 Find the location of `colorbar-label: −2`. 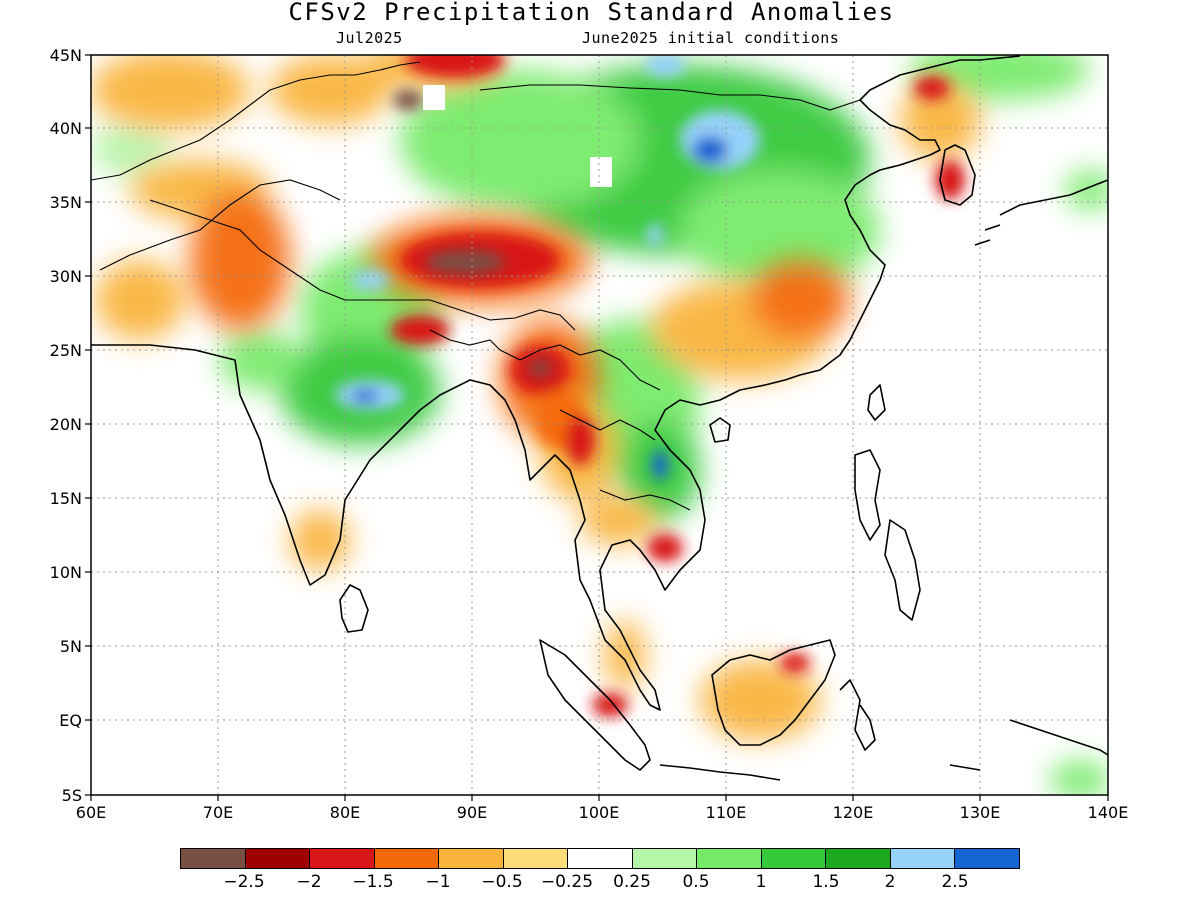

colorbar-label: −2 is located at coordinates (309, 882).